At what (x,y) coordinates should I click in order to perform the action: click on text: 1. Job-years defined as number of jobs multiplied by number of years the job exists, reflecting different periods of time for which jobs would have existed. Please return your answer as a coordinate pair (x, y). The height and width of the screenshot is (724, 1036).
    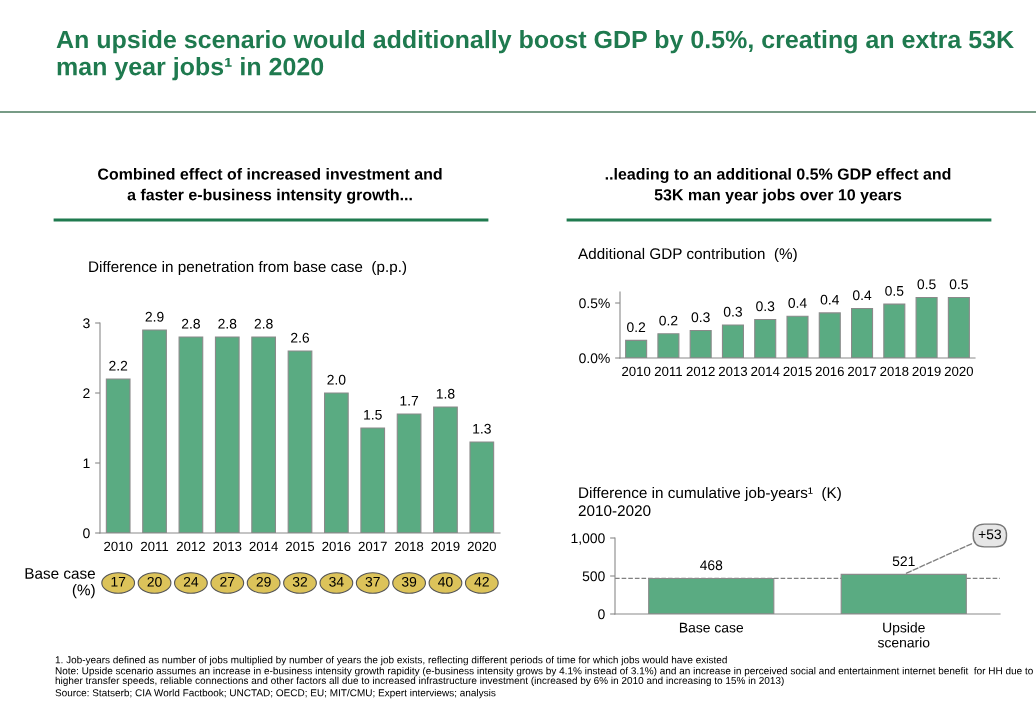
    Looking at the image, I should click on (391, 661).